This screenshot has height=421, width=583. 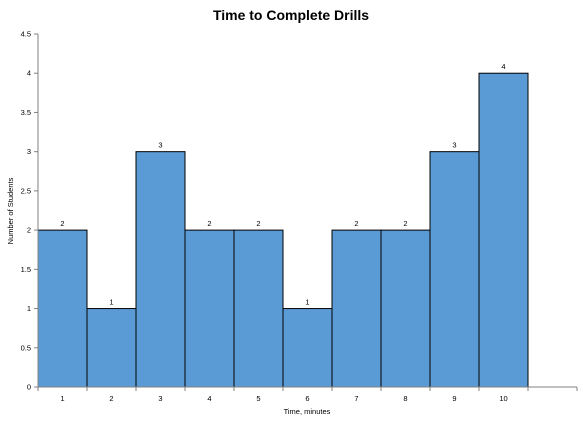 What do you see at coordinates (291, 15) in the screenshot?
I see `chart-title: Time to Complete Drills` at bounding box center [291, 15].